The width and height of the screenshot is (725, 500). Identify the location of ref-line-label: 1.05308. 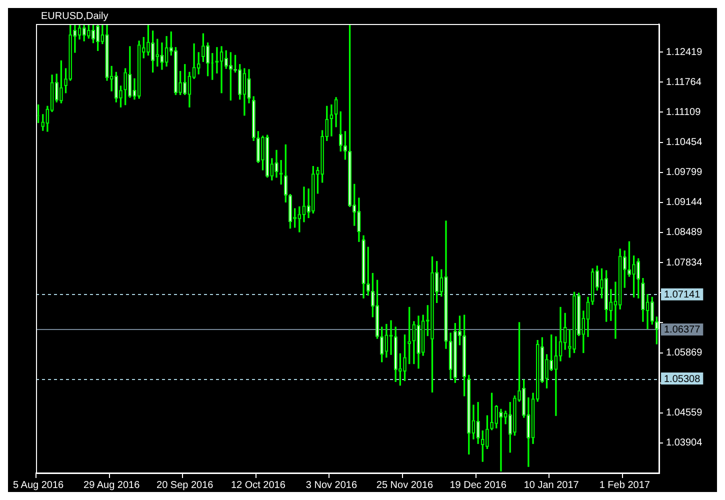
(682, 379).